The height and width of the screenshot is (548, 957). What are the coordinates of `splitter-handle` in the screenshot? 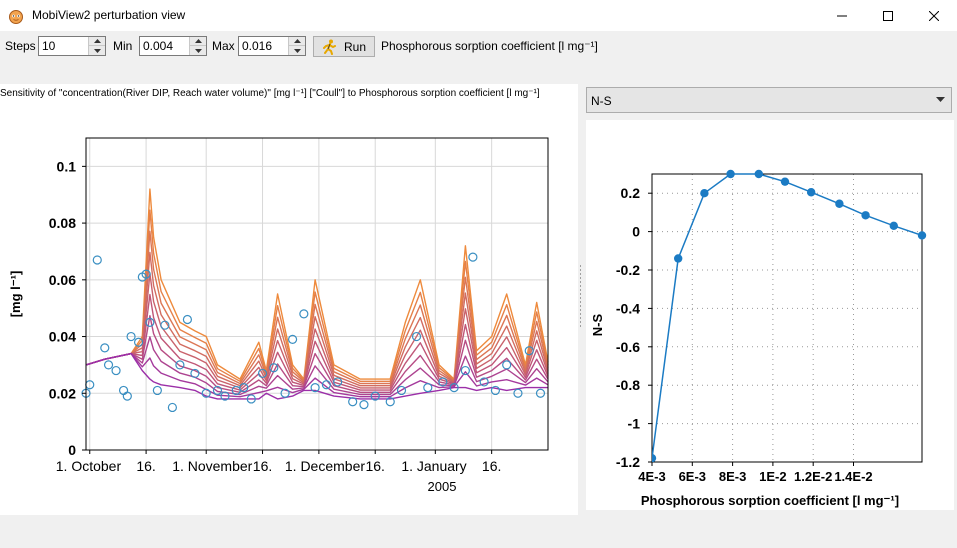 It's located at (580, 297).